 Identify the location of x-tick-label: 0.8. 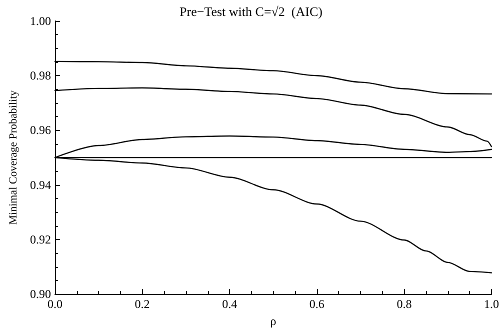
(404, 304).